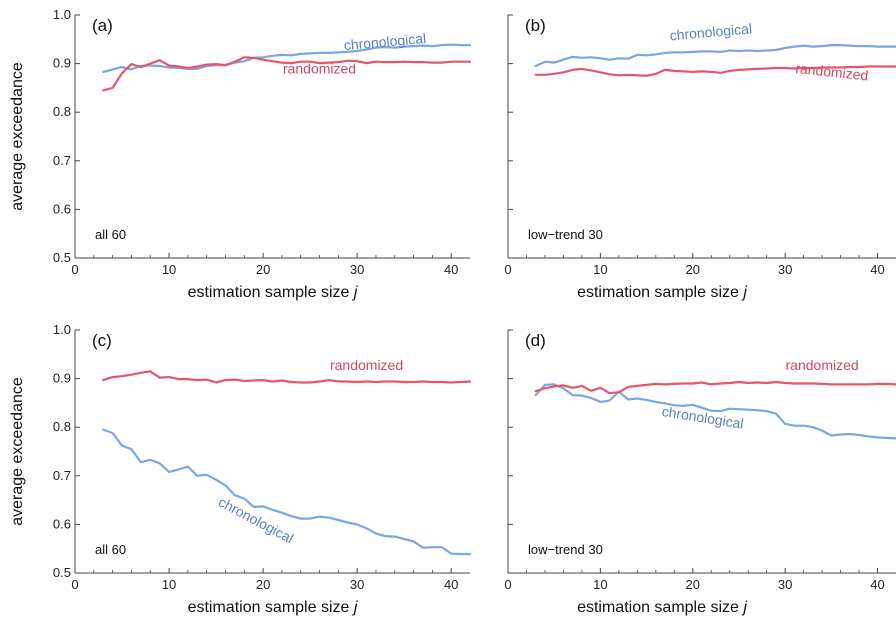 Image resolution: width=896 pixels, height=626 pixels. Describe the element at coordinates (319, 68) in the screenshot. I see `series-label-randomized-a: randomized` at that location.